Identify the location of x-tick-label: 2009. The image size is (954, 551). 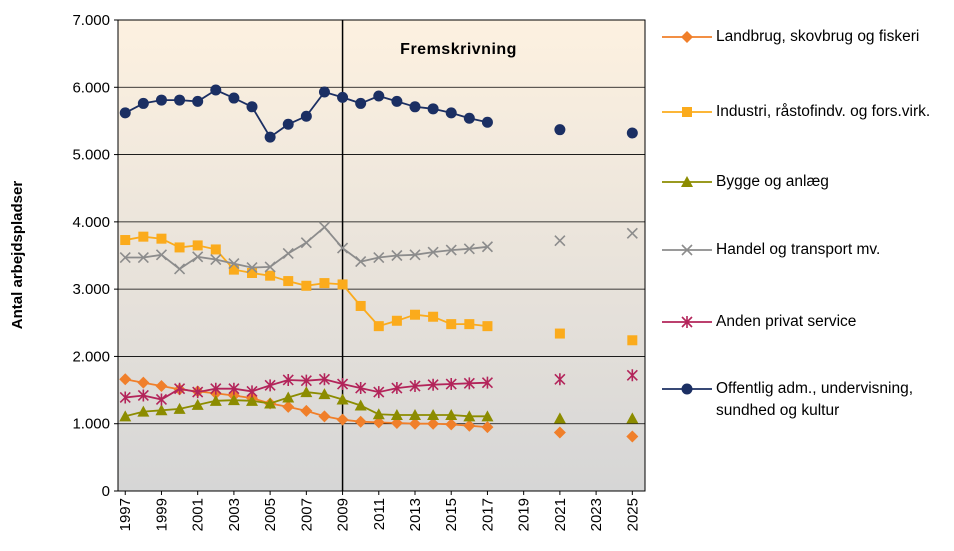
(343, 514).